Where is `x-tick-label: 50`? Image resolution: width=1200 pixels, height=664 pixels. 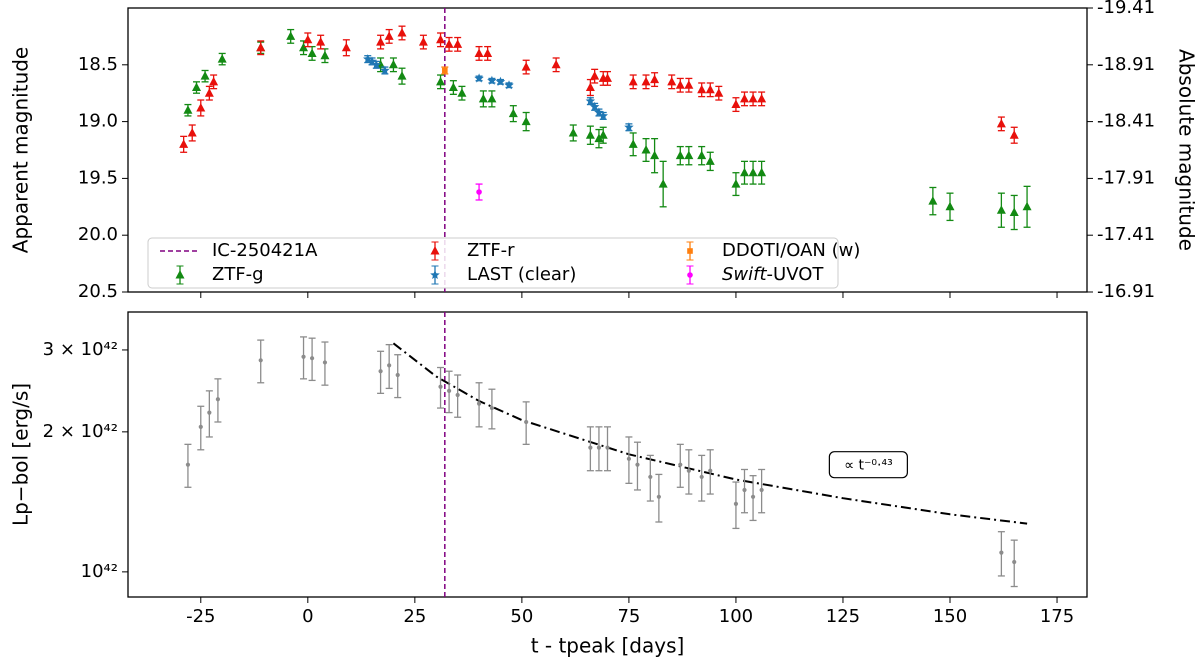 x-tick-label: 50 is located at coordinates (521, 616).